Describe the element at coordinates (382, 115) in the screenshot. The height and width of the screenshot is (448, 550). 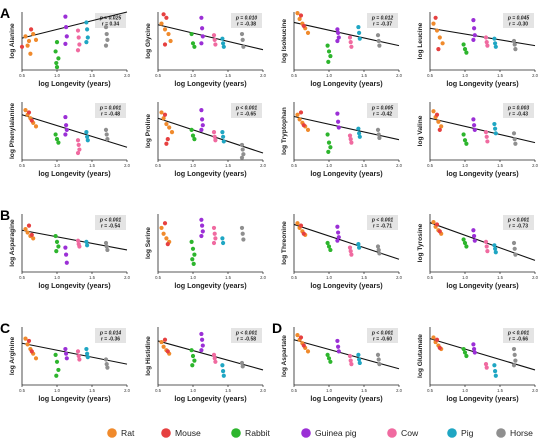
I see `r-value: r = -0.42` at that location.